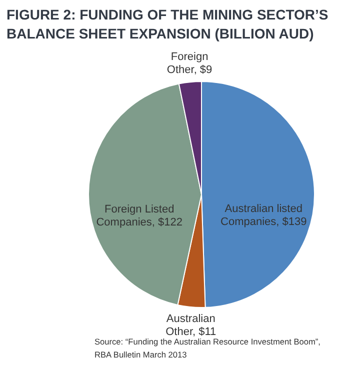  I want to click on chart-title: FIGURE 2: FUNDING OF THE MINING SECTOR’S BALANCE SHEET EXPANSION (BILLION AUD), so click(167, 24).